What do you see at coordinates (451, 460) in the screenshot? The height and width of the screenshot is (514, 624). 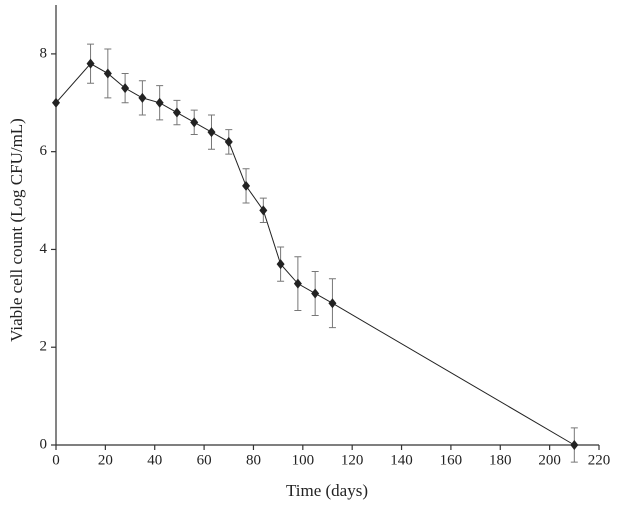 I see `x-tick-label: 160` at bounding box center [451, 460].